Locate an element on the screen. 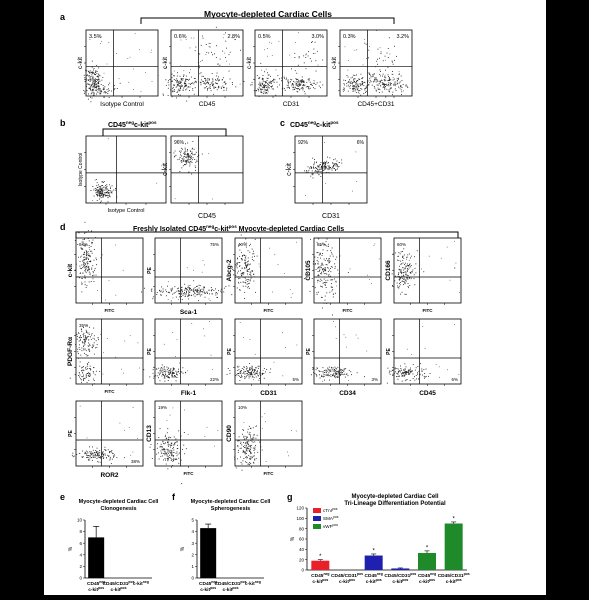  panel-title: Myocyte-depleted Cardiac Cells is located at coordinates (268, 14).